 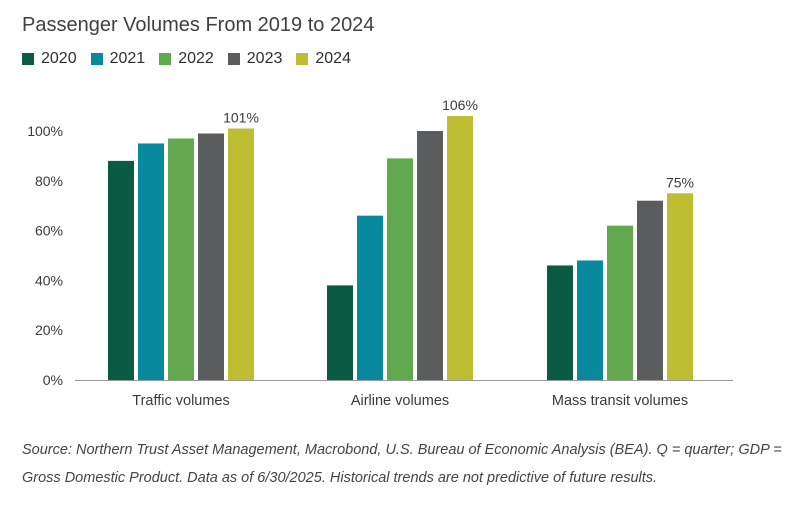 What do you see at coordinates (59, 58) in the screenshot?
I see `legend-label-2020: 2020` at bounding box center [59, 58].